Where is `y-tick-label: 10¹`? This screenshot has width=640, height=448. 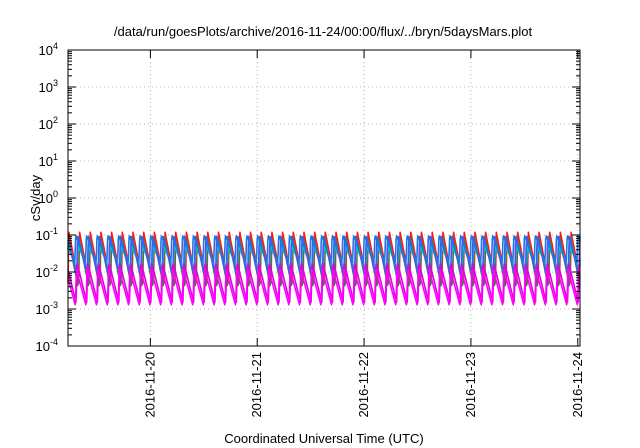
y-tick-label: 10¹ is located at coordinates (48, 160).